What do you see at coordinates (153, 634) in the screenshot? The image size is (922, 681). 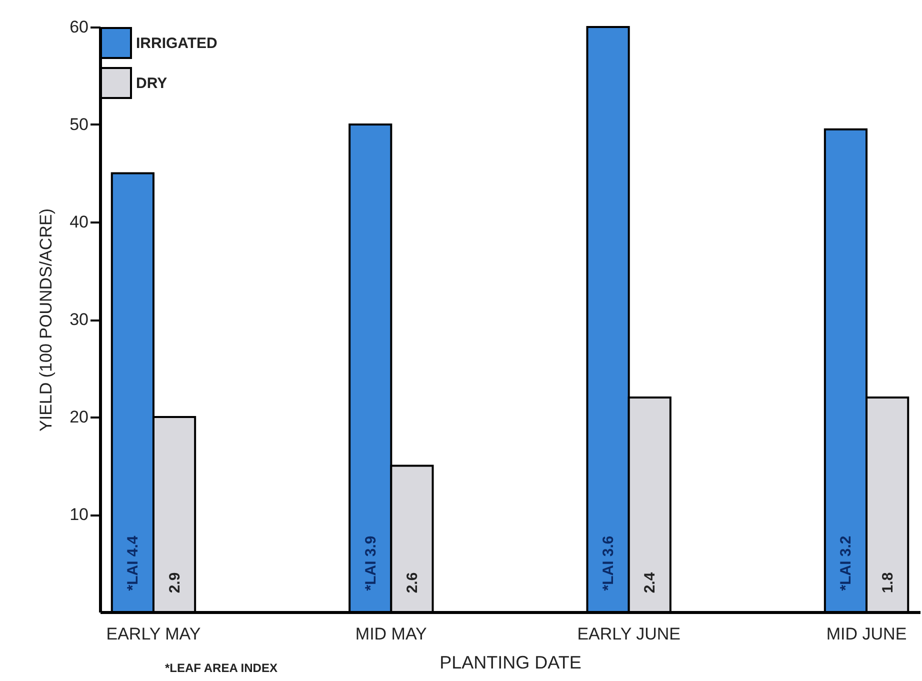 I see `x-tick-label: EARLY MAY` at bounding box center [153, 634].